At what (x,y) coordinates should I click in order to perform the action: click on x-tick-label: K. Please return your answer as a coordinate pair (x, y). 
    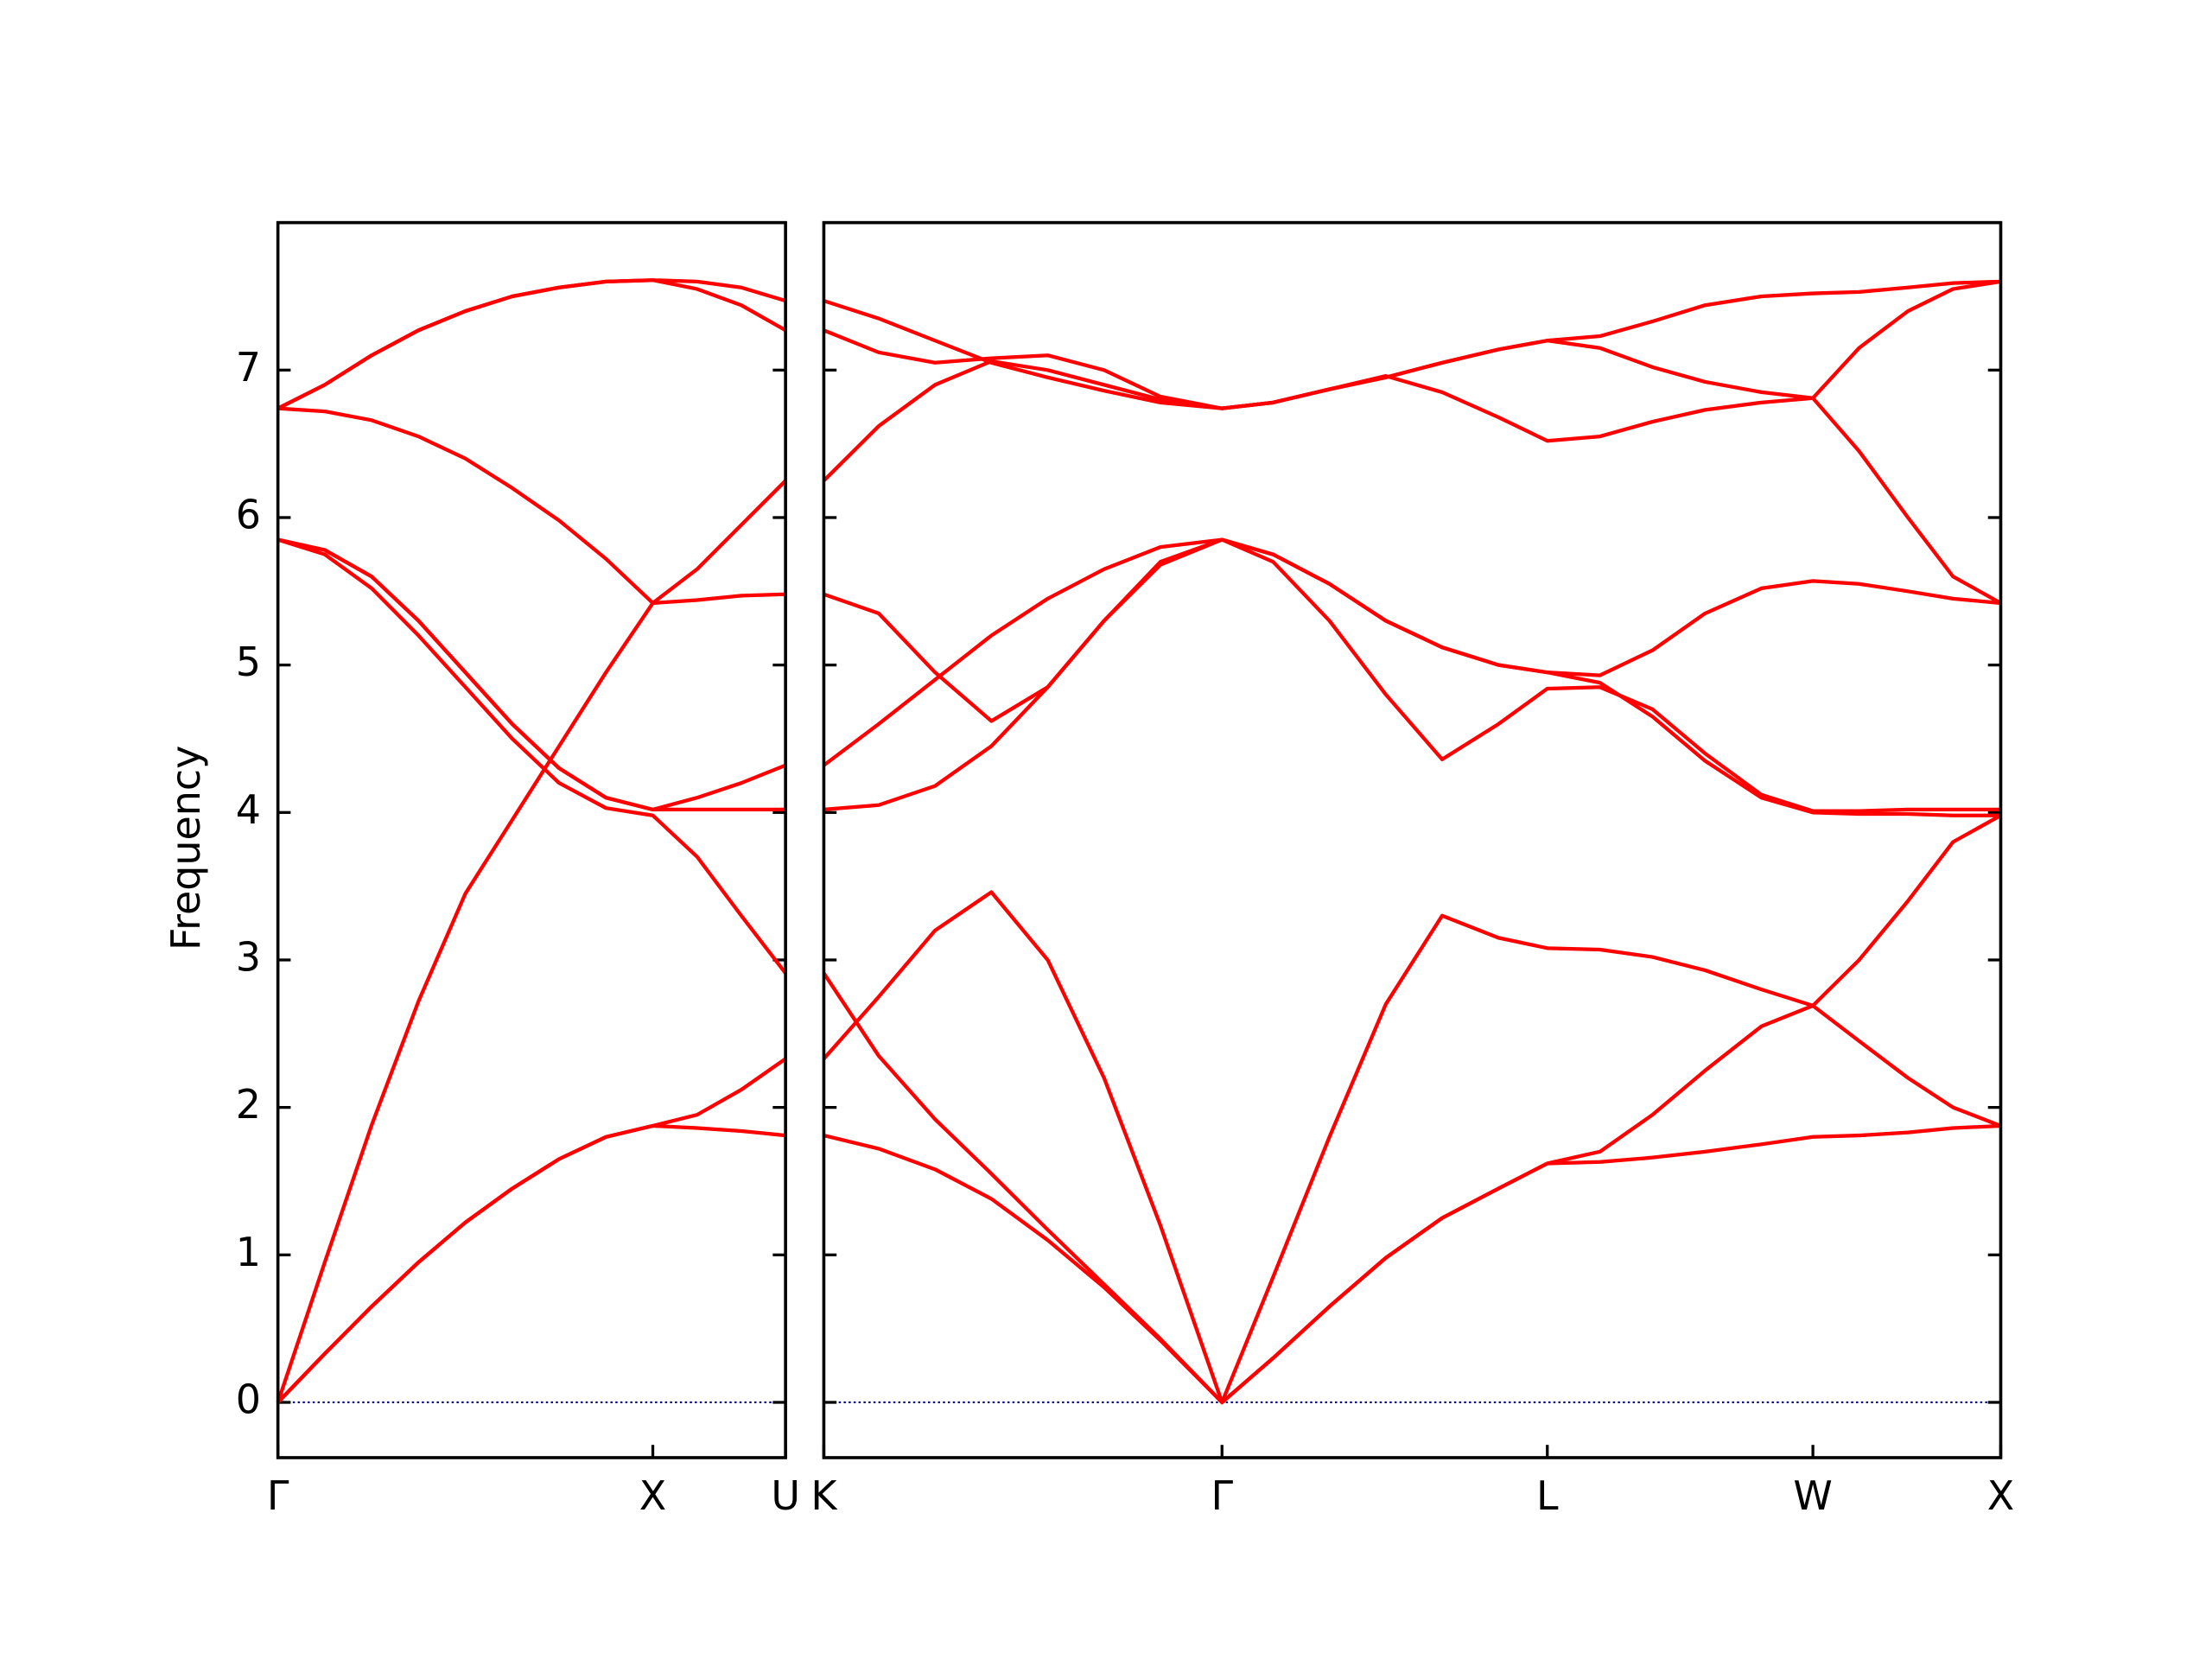
    Looking at the image, I should click on (824, 1495).